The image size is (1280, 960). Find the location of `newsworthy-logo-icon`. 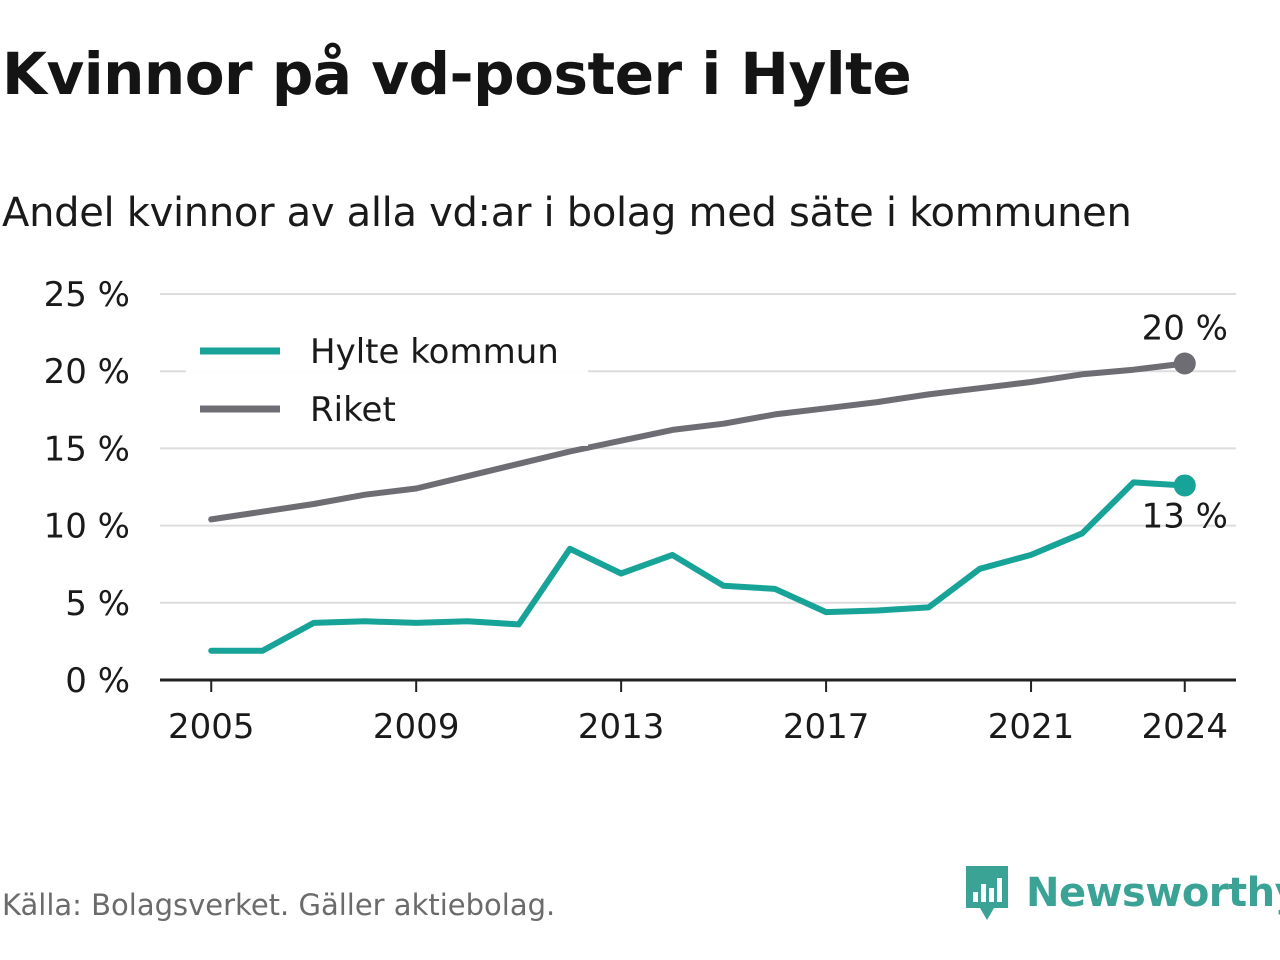

newsworthy-logo-icon is located at coordinates (987, 893).